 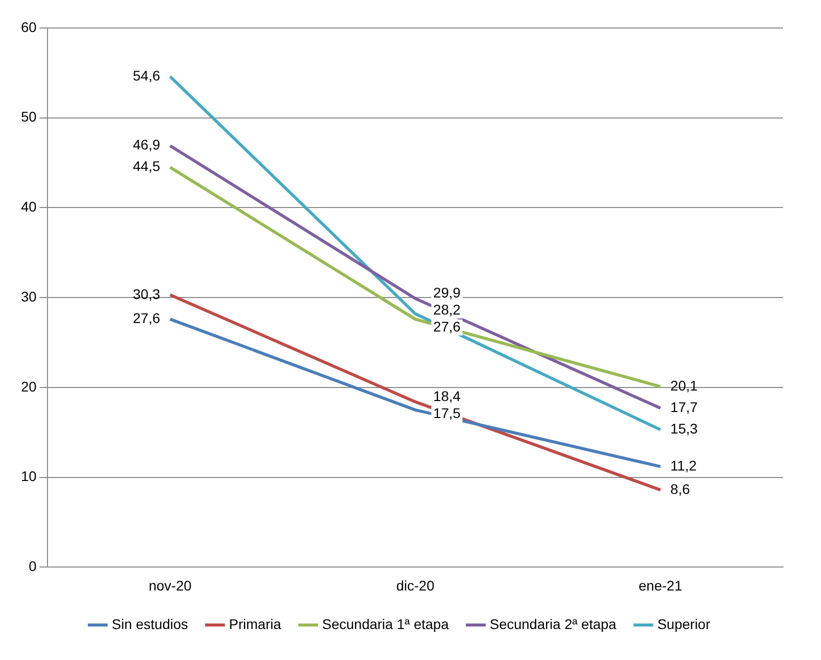 What do you see at coordinates (553, 624) in the screenshot?
I see `legend-label: Secundaria 2ª etapa` at bounding box center [553, 624].